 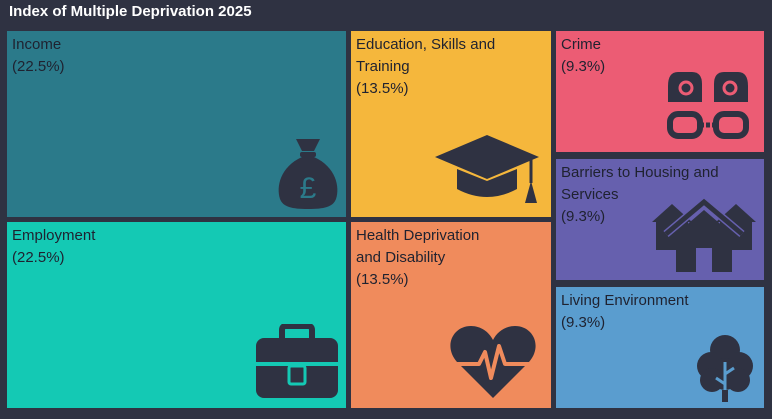 What do you see at coordinates (37, 44) in the screenshot?
I see `tile-label: Income` at bounding box center [37, 44].